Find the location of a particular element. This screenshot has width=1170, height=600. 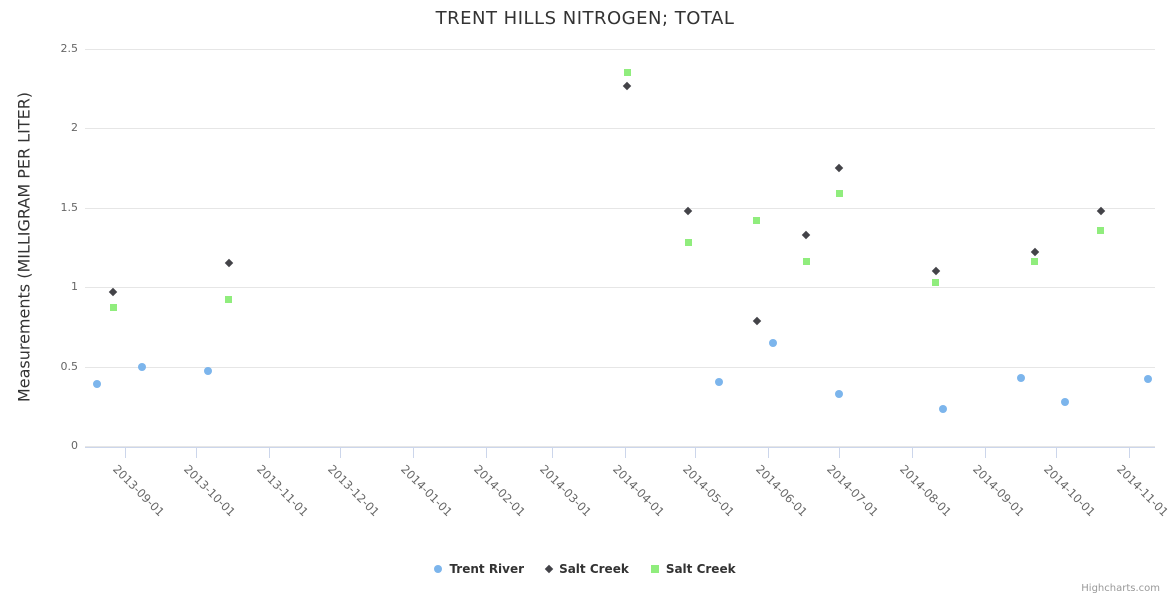

x-tick-label: 2013-10-01 is located at coordinates (209, 491).